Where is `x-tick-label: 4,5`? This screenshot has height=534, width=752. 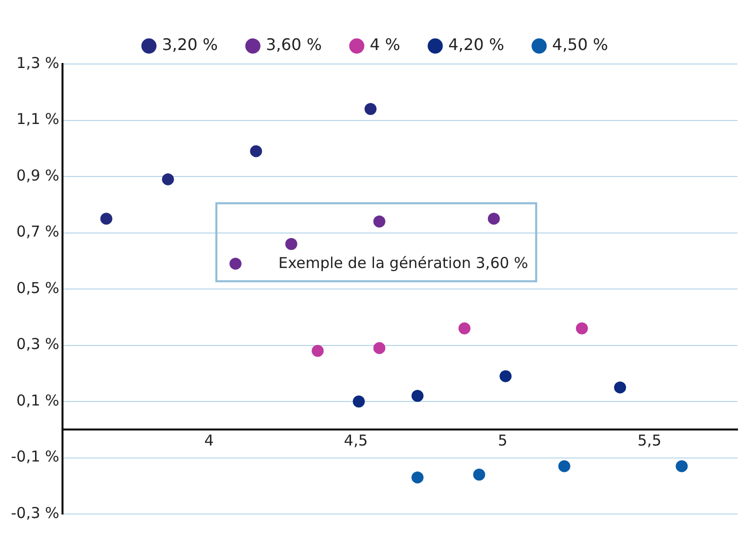 x-tick-label: 4,5 is located at coordinates (356, 441).